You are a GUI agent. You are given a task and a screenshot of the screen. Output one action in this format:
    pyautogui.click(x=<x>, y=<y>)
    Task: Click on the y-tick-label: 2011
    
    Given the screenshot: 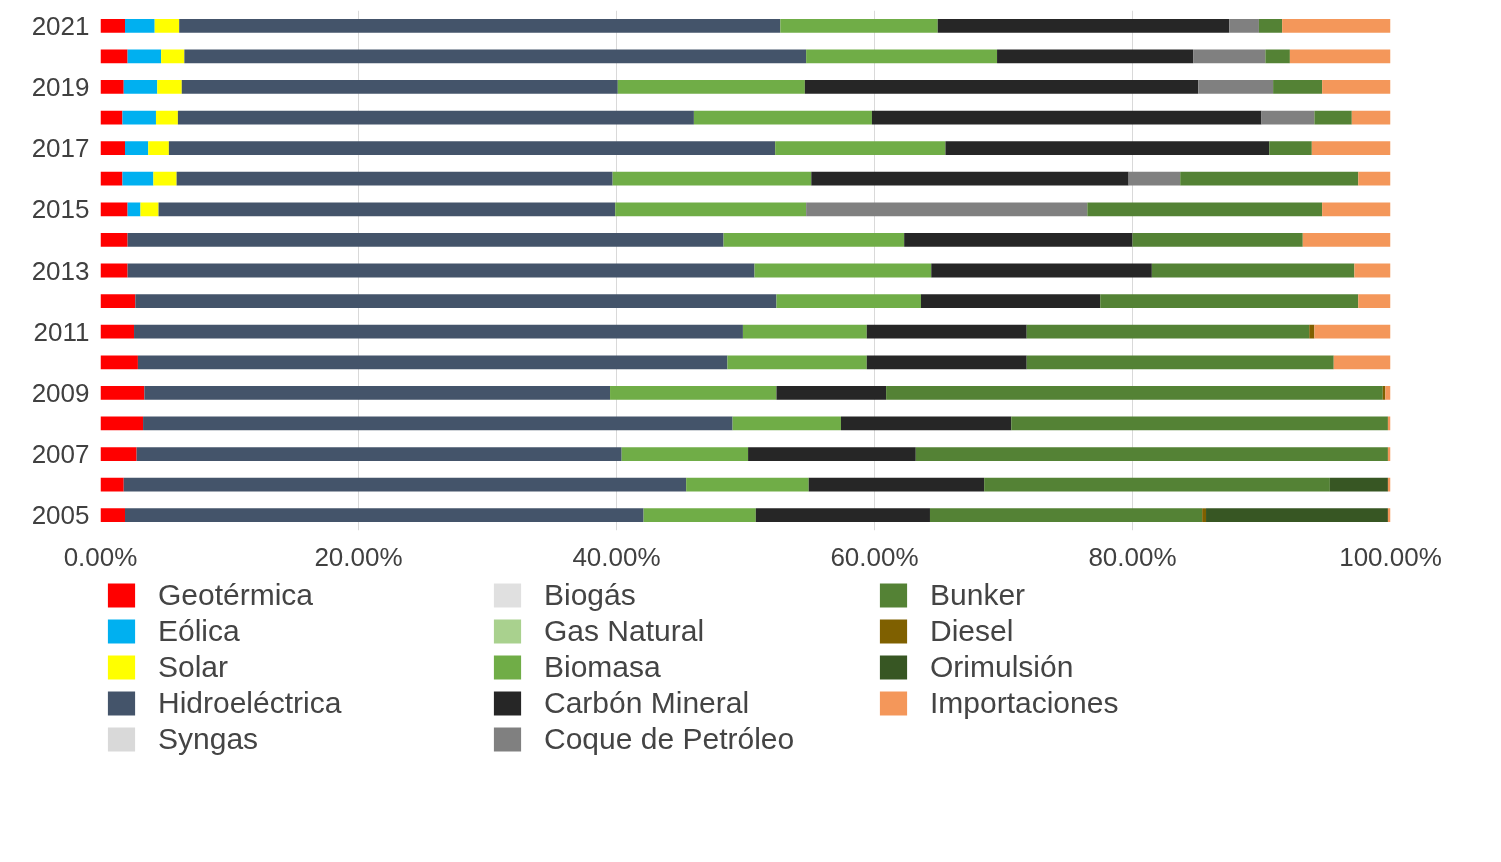 What is the action you would take?
    pyautogui.click(x=61, y=331)
    